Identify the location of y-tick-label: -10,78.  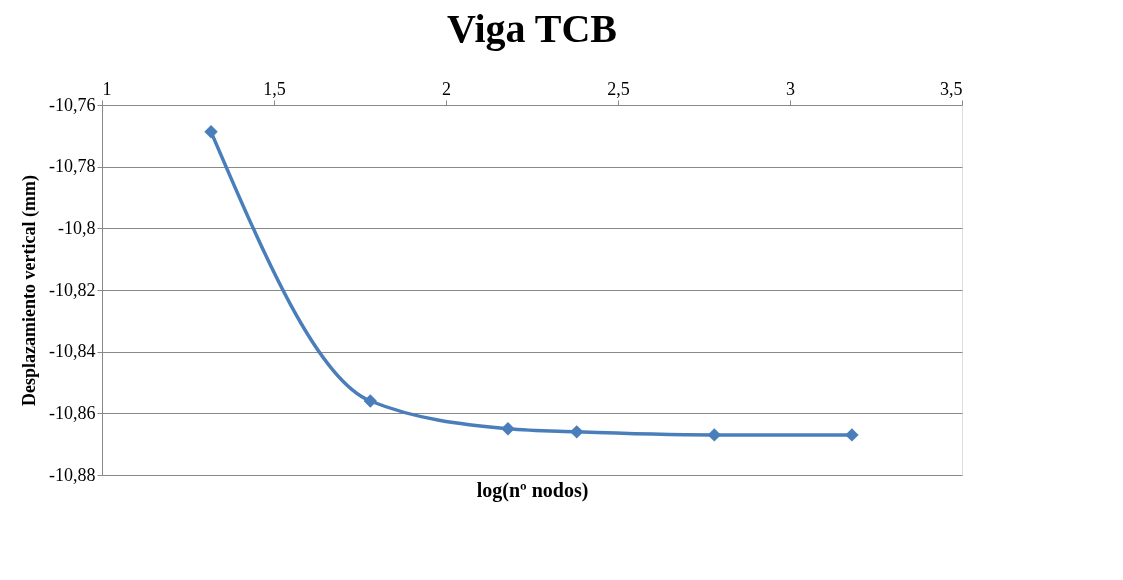
(72, 166).